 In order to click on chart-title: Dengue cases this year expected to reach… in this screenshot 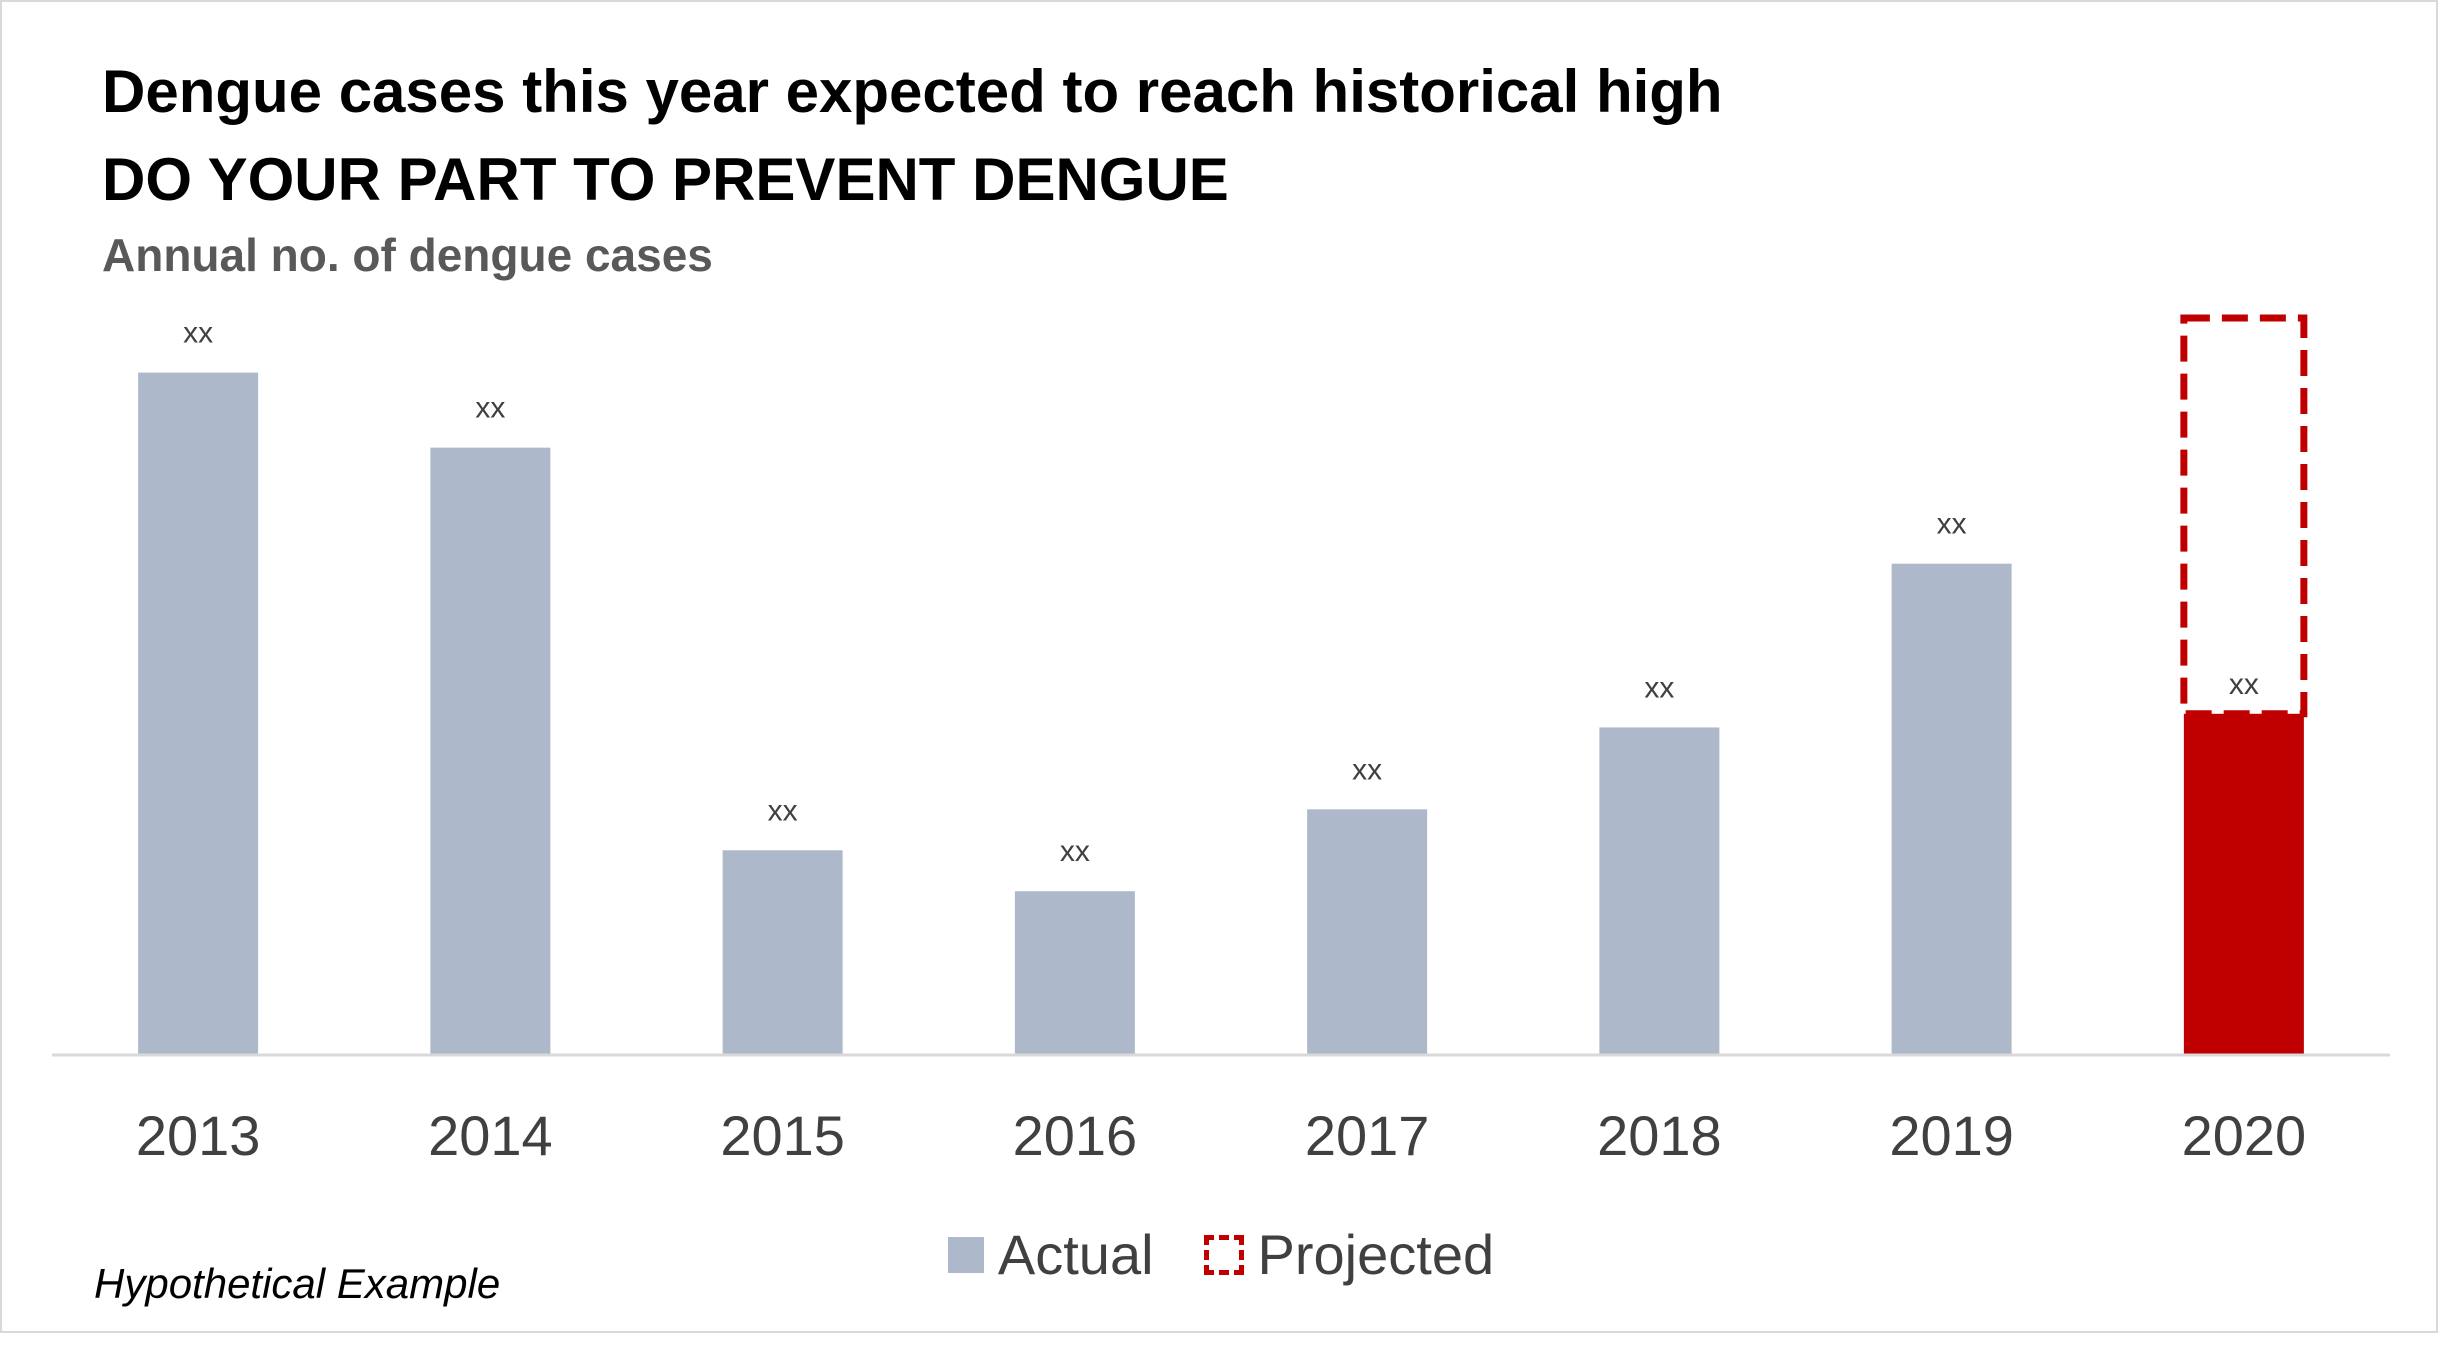, I will do `click(912, 91)`.